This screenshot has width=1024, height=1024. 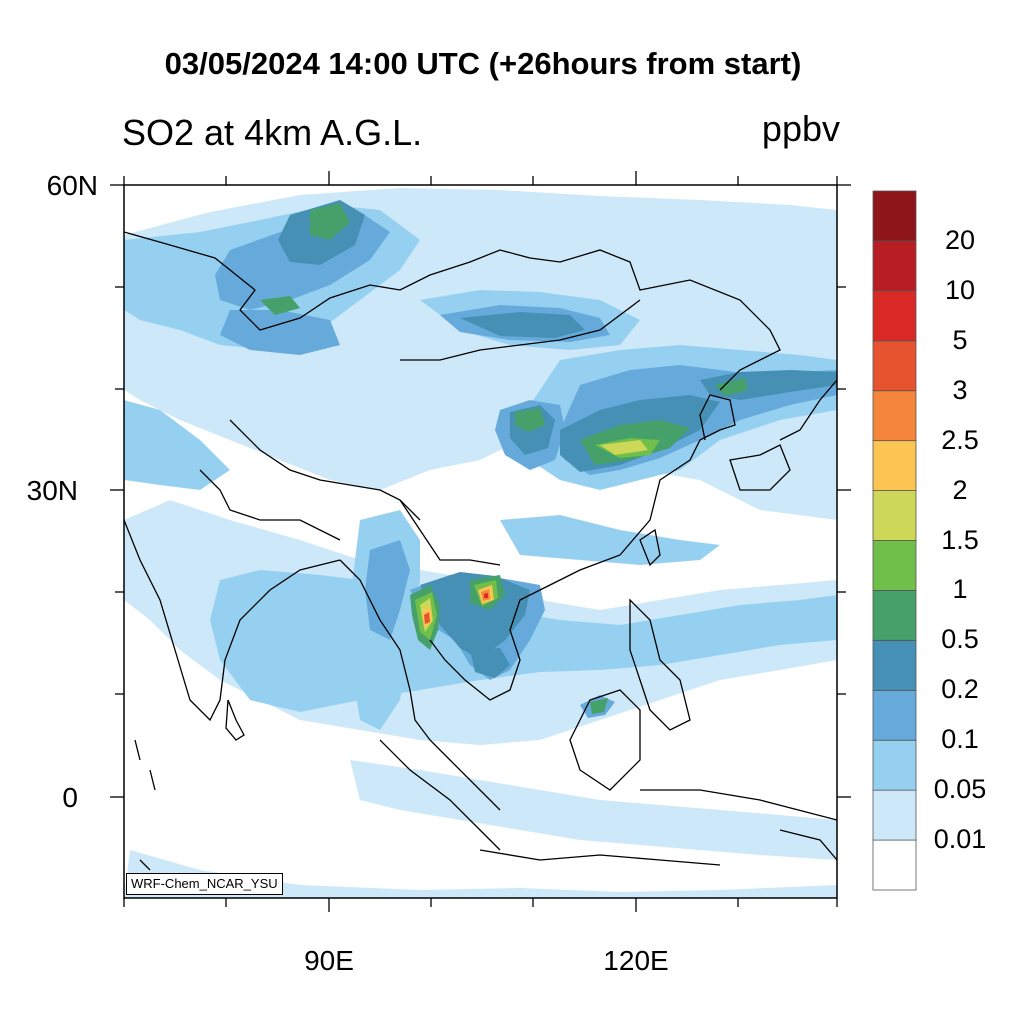 What do you see at coordinates (960, 739) in the screenshot?
I see `colorbar-label: 0.1` at bounding box center [960, 739].